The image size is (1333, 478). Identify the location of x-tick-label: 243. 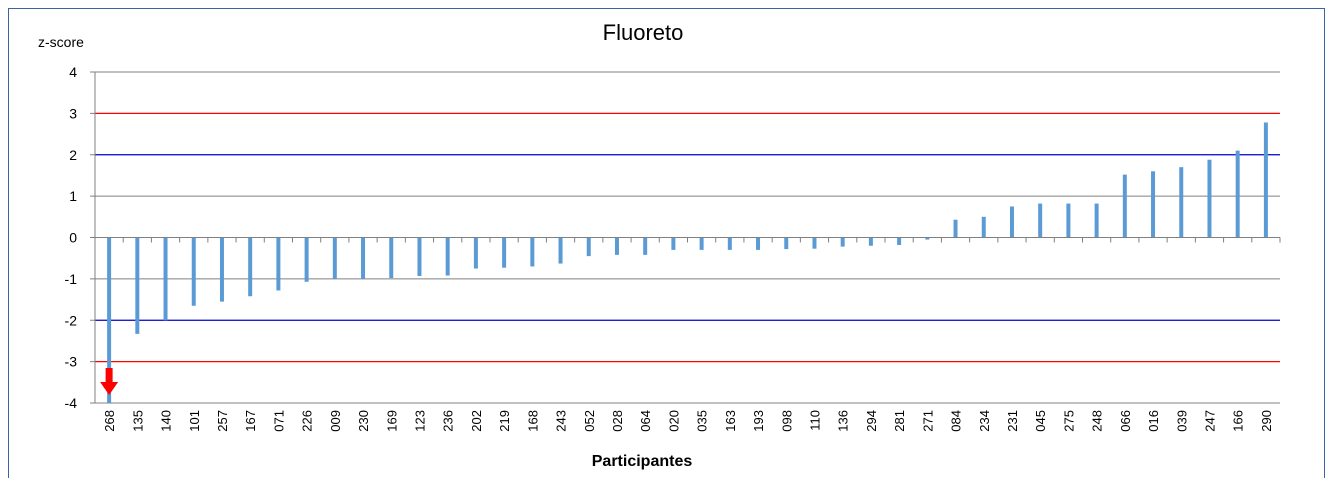
(561, 421).